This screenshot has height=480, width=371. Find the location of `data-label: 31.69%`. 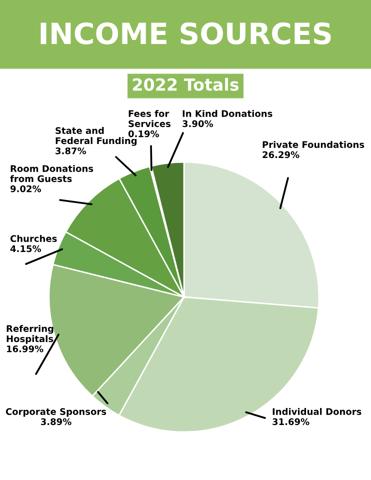

data-label: 31.69% is located at coordinates (291, 422).